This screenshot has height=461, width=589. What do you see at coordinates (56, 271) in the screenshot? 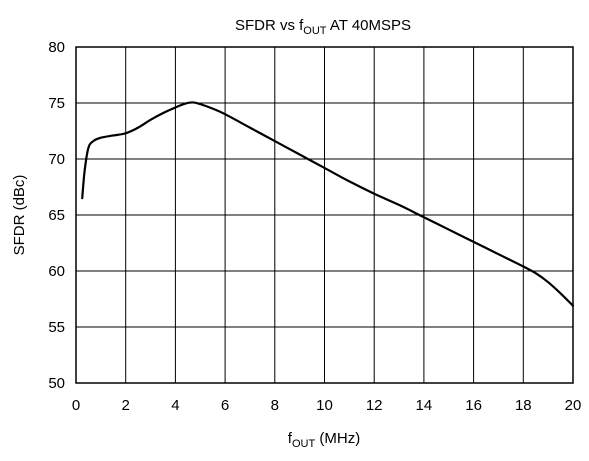
I see `y-tick-label: 60` at bounding box center [56, 271].